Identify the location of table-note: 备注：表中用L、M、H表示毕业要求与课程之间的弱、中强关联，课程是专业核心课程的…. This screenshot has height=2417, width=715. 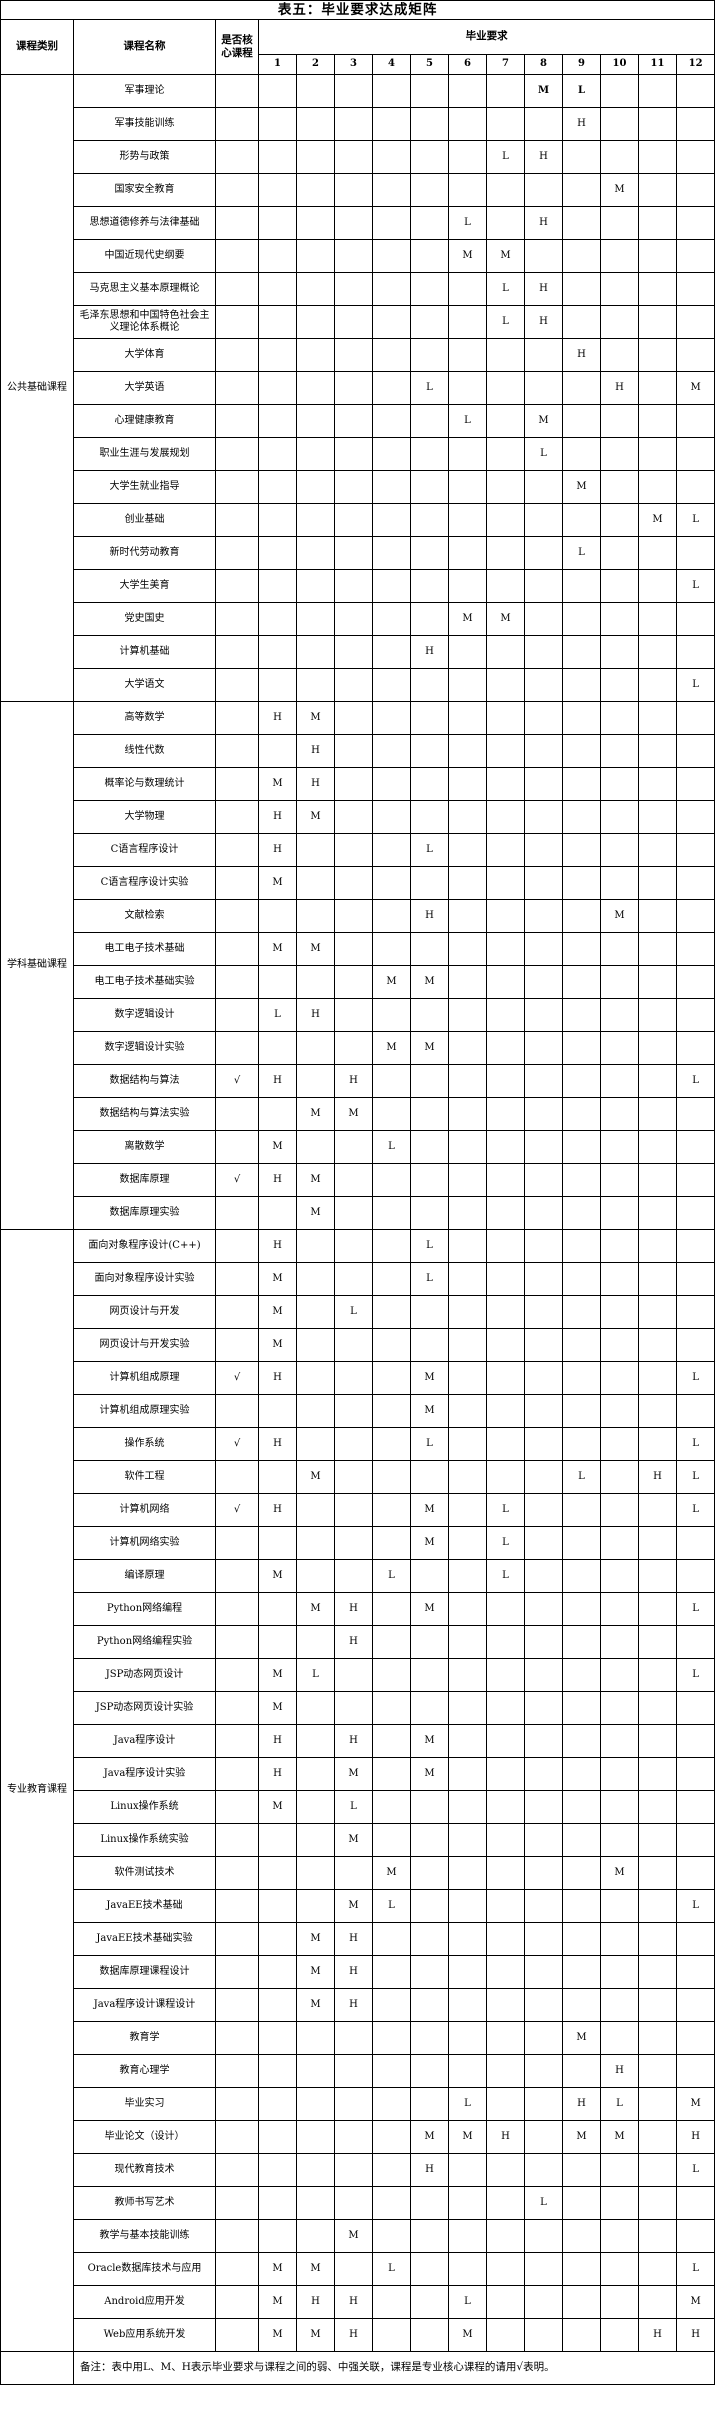
(393, 2368).